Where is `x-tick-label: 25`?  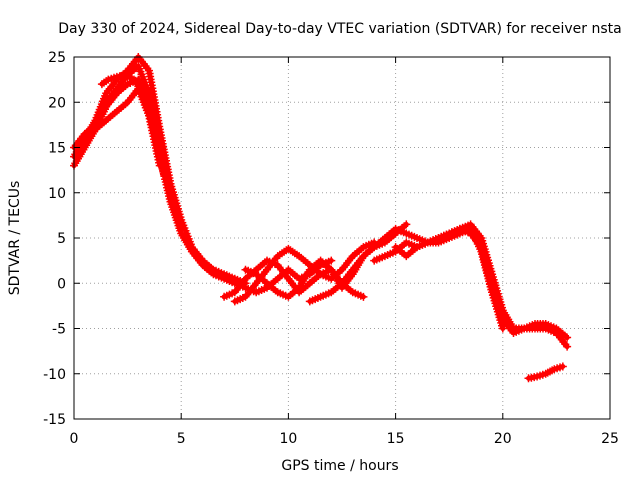 x-tick-label: 25 is located at coordinates (610, 439).